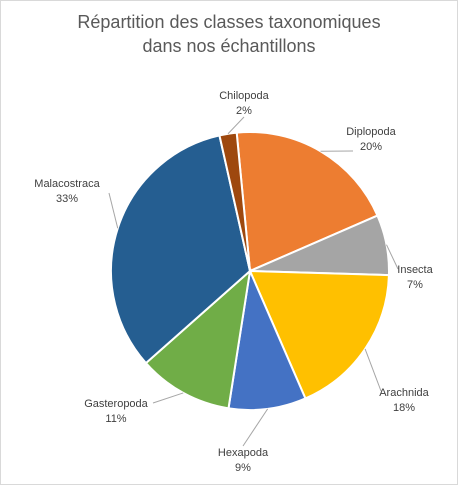 This screenshot has height=485, width=458. I want to click on label-chilopoda-value: 2%, so click(244, 111).